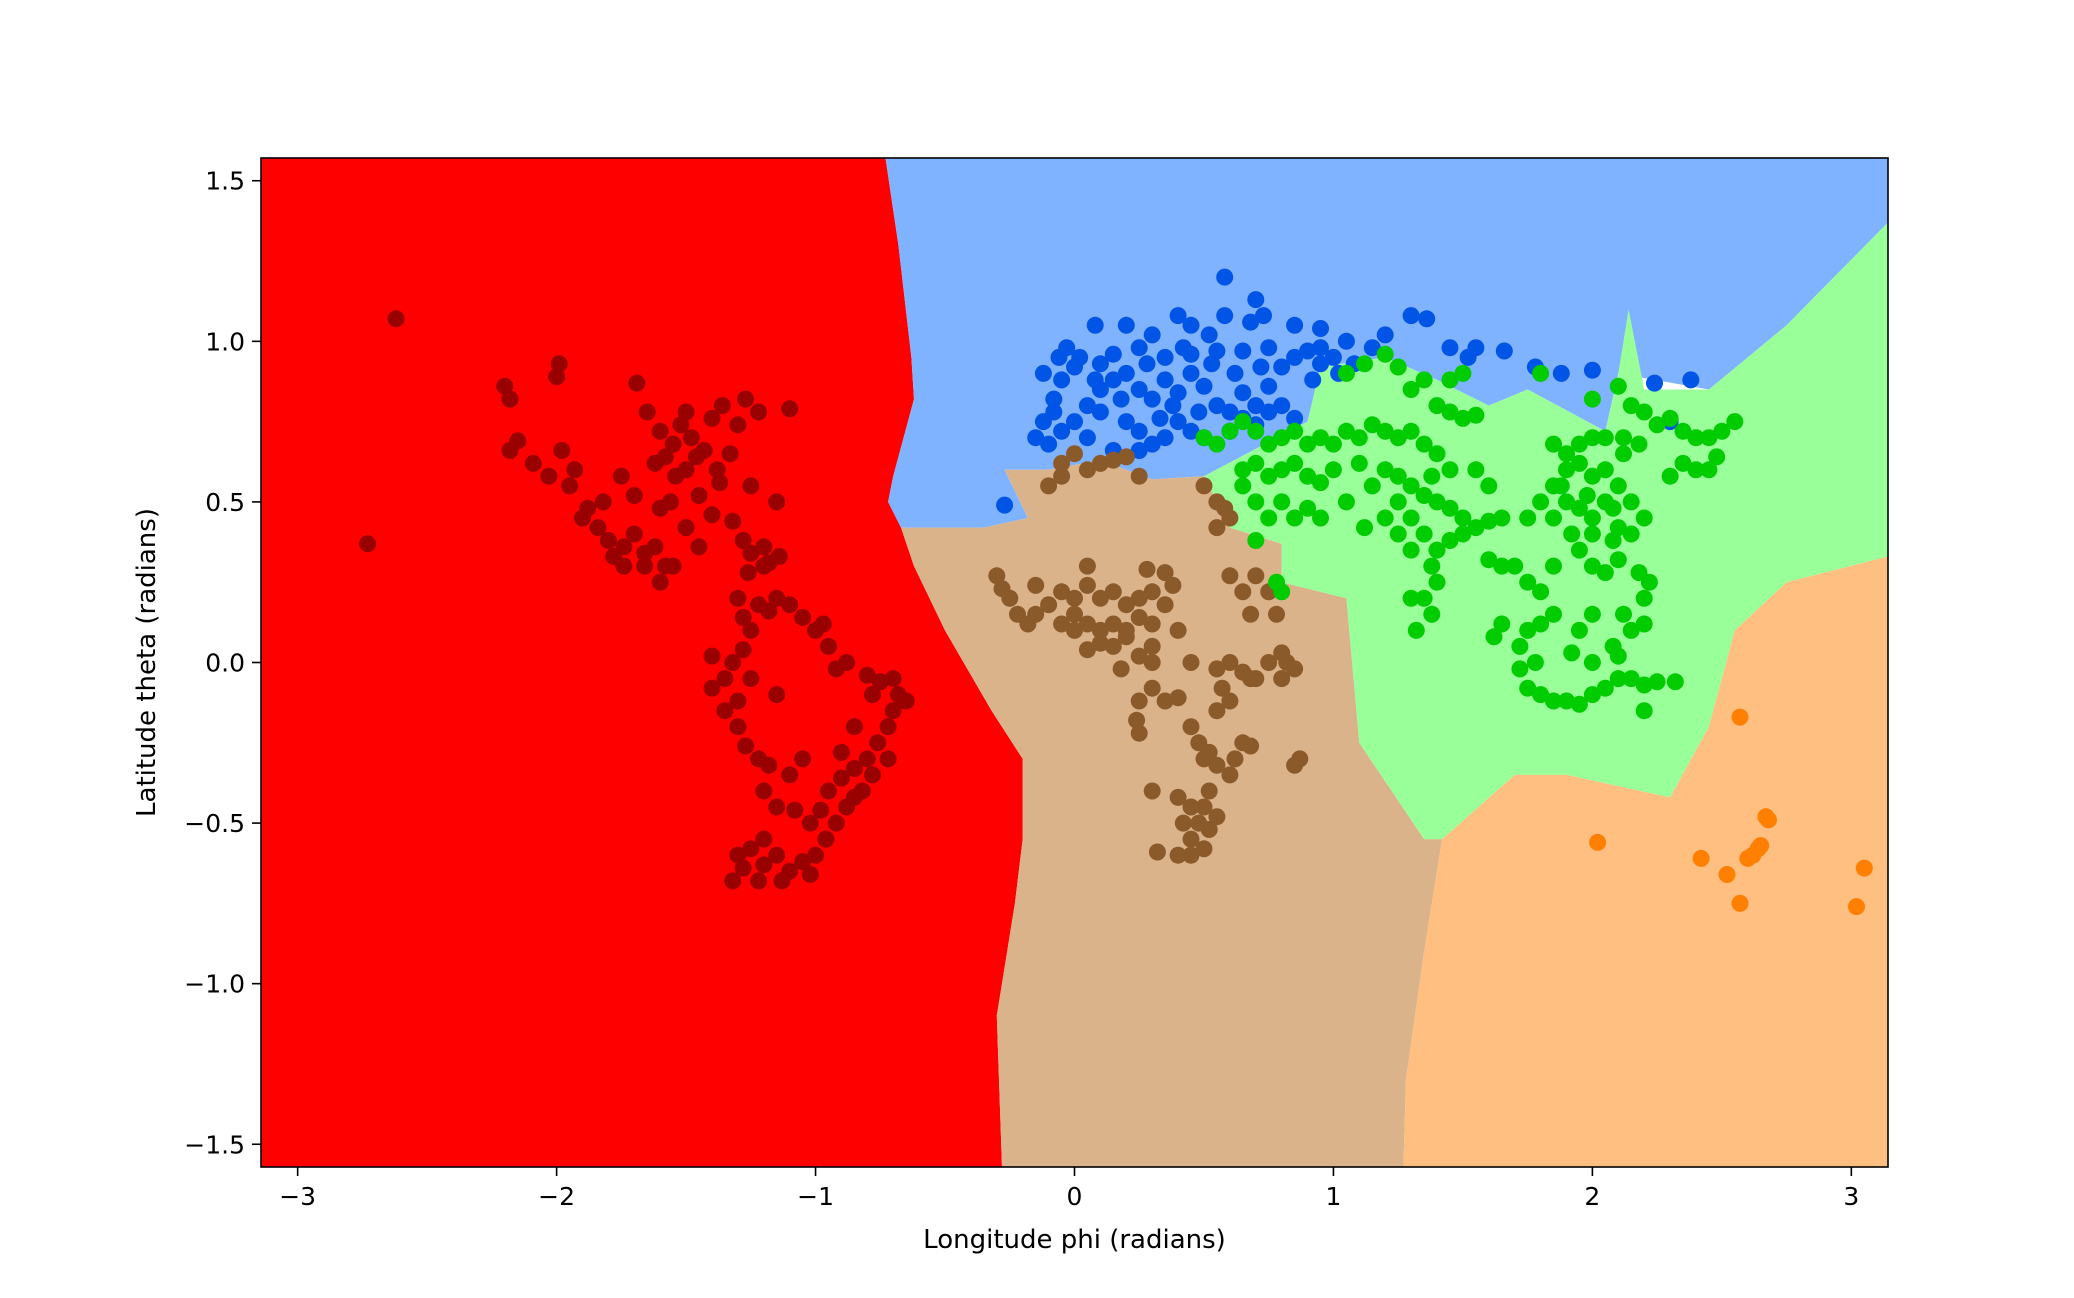 This screenshot has height=1298, width=2074. I want to click on x-tick-label: 2, so click(1592, 1196).